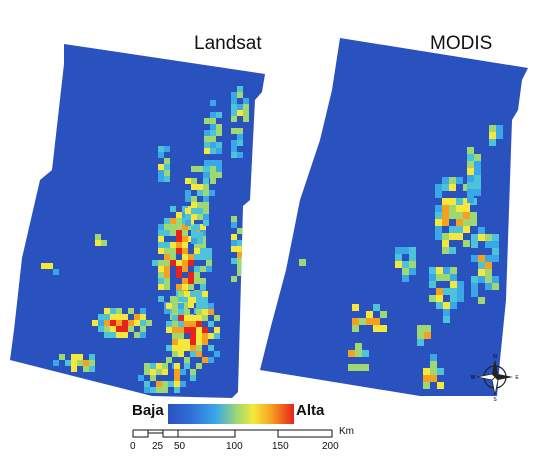 The image size is (545, 460). What do you see at coordinates (231, 414) in the screenshot?
I see `legend-colorbar` at bounding box center [231, 414].